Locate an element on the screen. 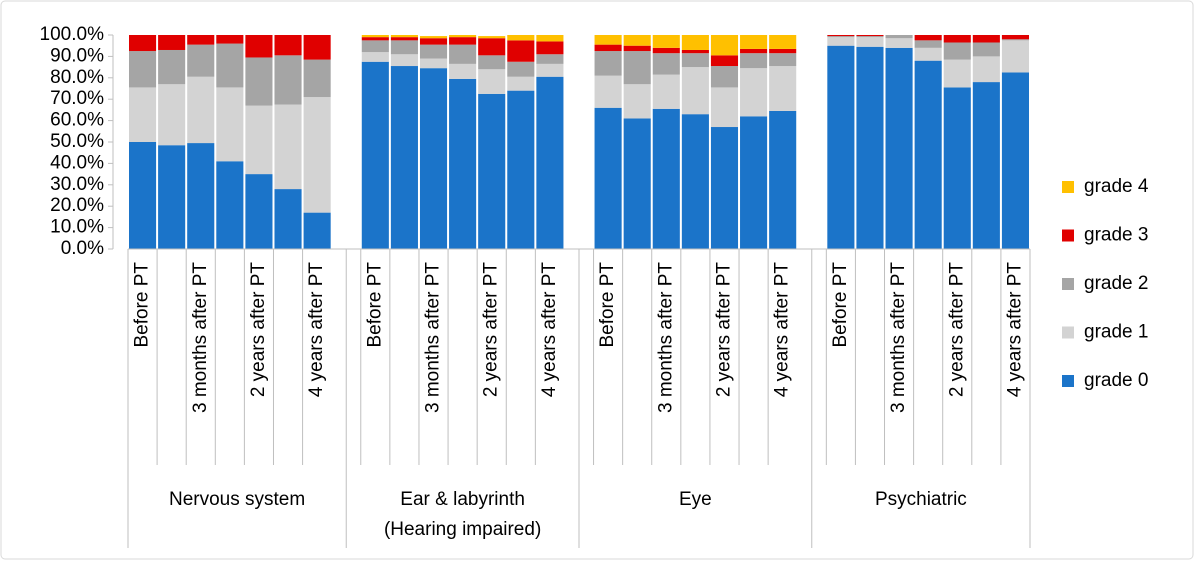  y-tick-label: 40.0% is located at coordinates (77, 162).